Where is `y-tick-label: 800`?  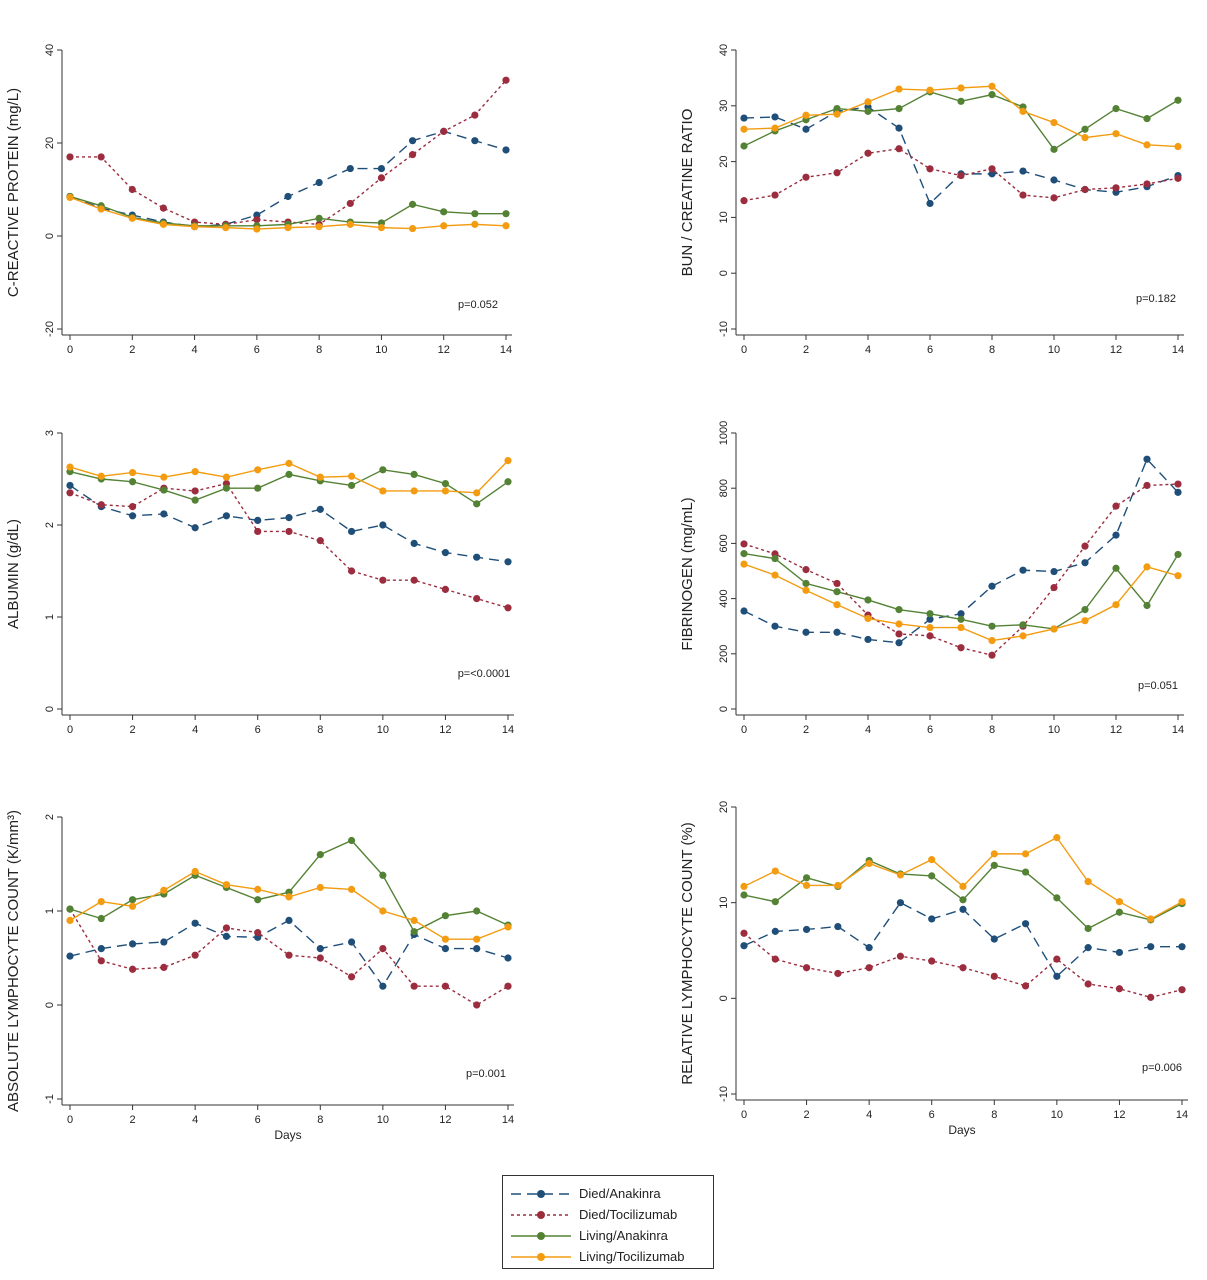 y-tick-label: 800 is located at coordinates (724, 488).